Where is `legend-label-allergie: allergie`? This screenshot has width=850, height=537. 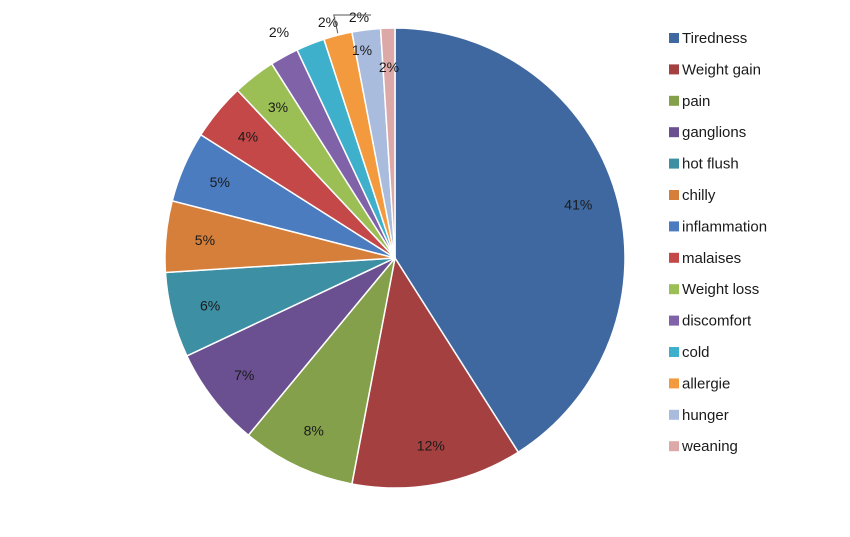 legend-label-allergie: allergie is located at coordinates (706, 383).